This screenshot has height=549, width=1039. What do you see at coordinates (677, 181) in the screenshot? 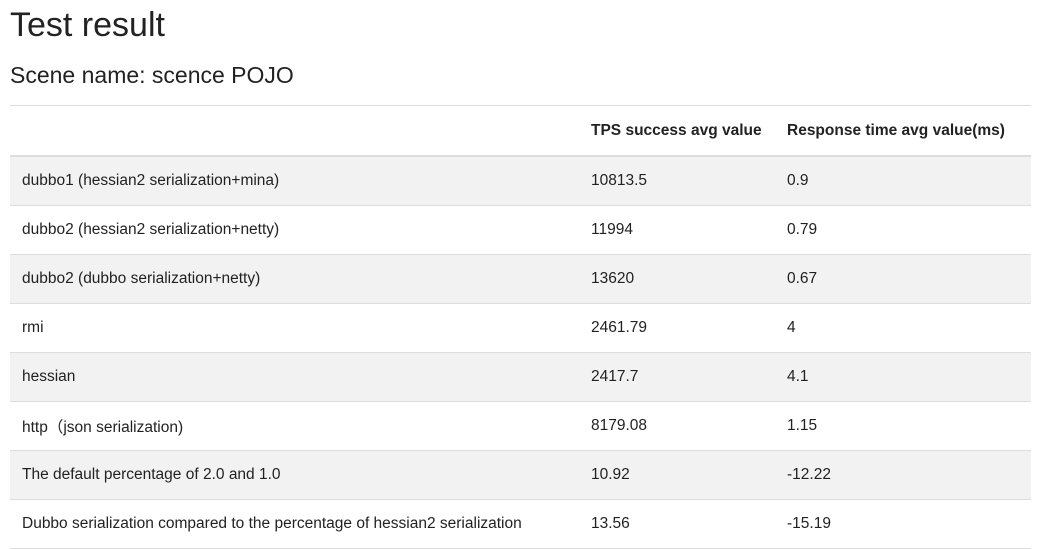
I see `cell-value: 10813.5` at bounding box center [677, 181].